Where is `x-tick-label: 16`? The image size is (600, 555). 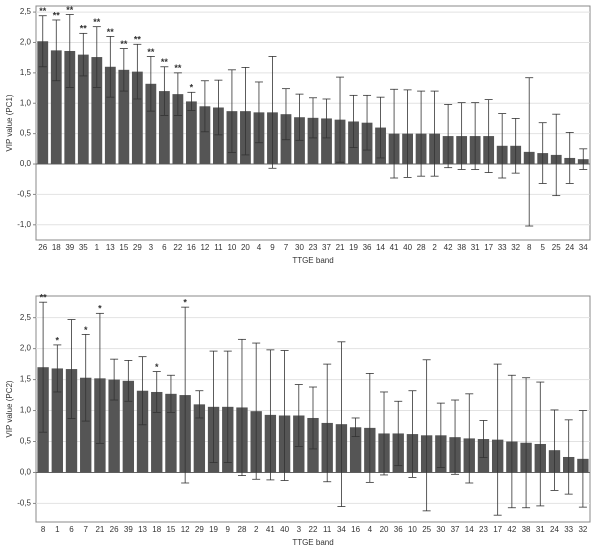
x-tick-label: 16 is located at coordinates (191, 247).